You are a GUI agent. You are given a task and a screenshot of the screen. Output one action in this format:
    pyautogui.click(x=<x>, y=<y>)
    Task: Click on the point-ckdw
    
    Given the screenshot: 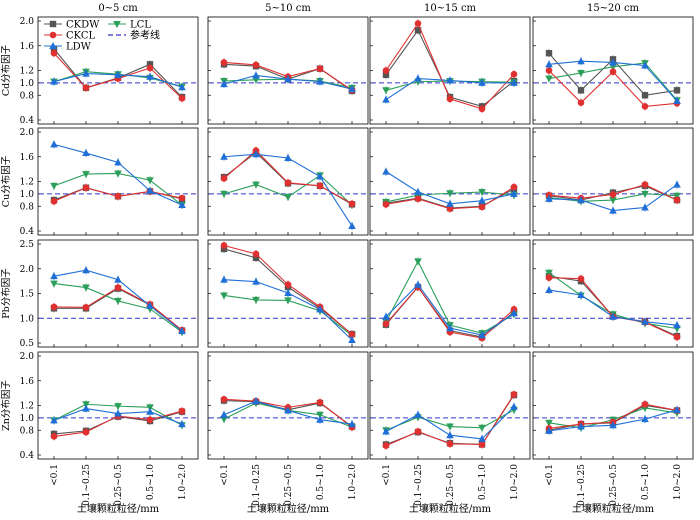 What is the action you would take?
    pyautogui.click(x=645, y=95)
    